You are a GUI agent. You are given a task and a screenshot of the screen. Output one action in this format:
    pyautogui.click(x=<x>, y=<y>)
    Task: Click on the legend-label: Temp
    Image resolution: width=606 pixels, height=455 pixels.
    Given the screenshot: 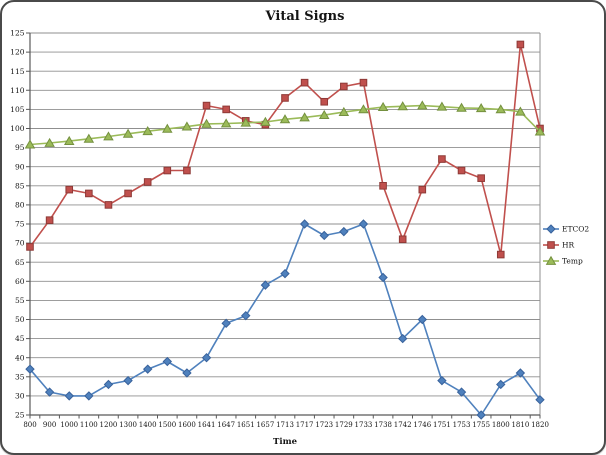 What is the action you would take?
    pyautogui.click(x=572, y=261)
    